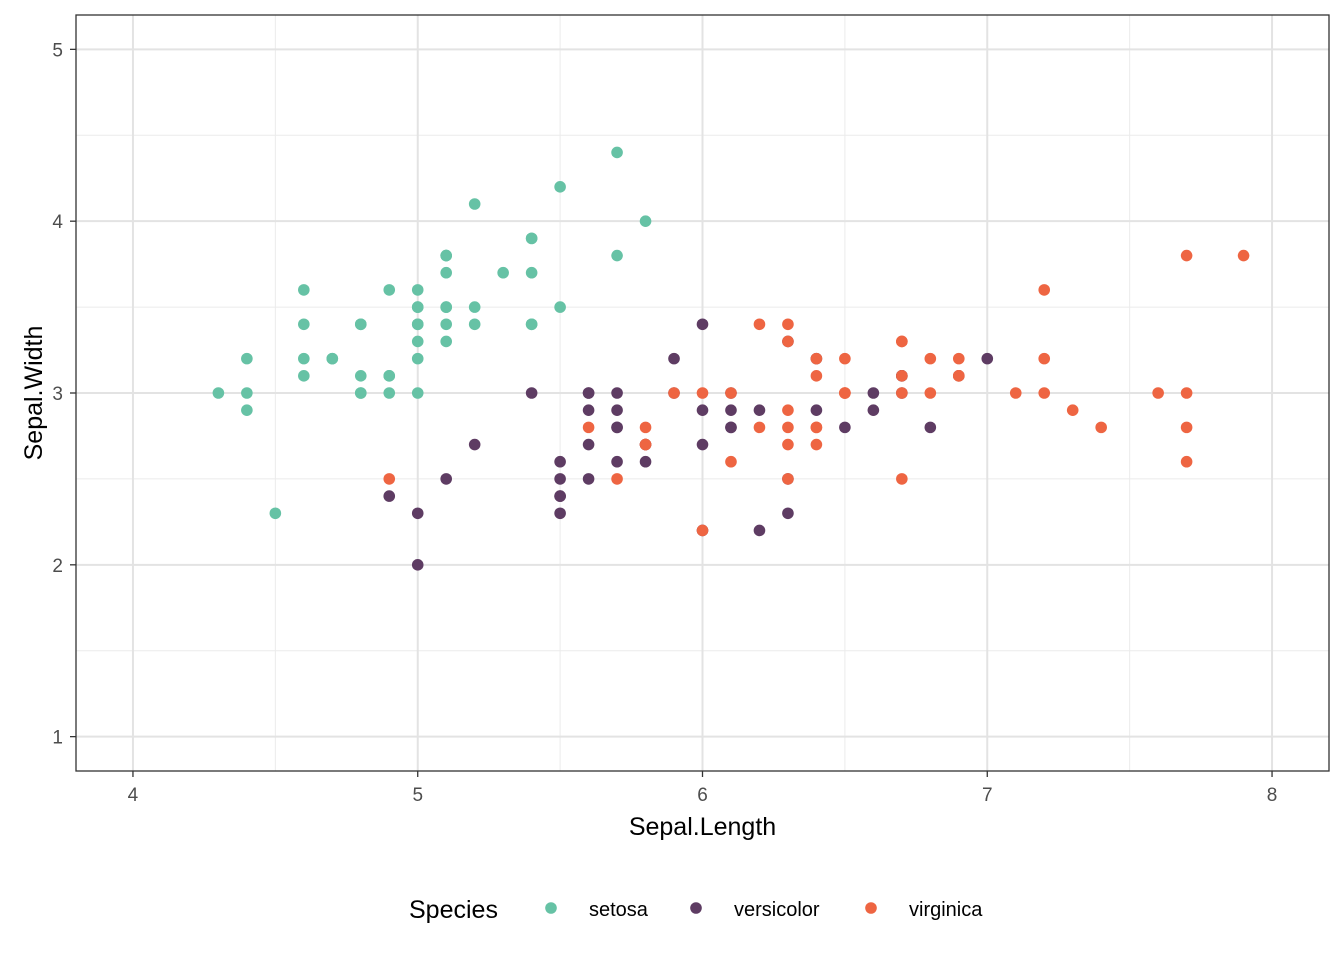 This screenshot has height=960, width=1344. I want to click on y-tick-label: 4, so click(57, 222).